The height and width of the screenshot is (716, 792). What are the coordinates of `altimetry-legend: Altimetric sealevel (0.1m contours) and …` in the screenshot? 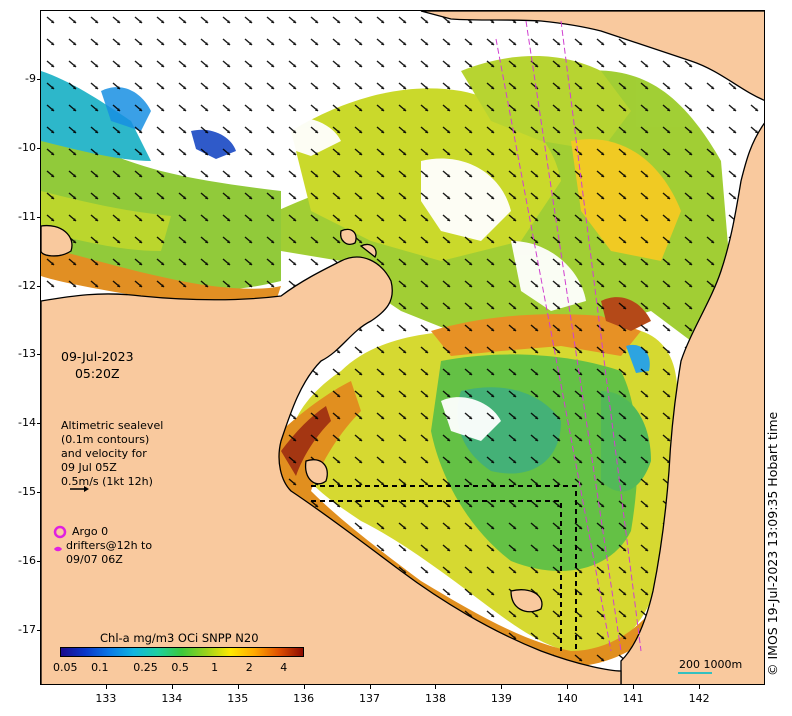 It's located at (112, 454).